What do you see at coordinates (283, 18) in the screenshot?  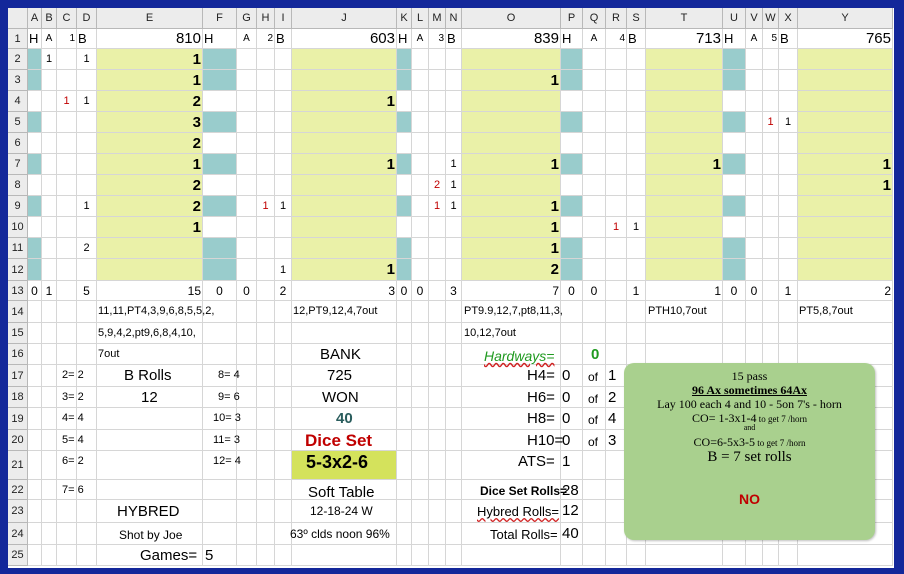 I see `column-header: I` at bounding box center [283, 18].